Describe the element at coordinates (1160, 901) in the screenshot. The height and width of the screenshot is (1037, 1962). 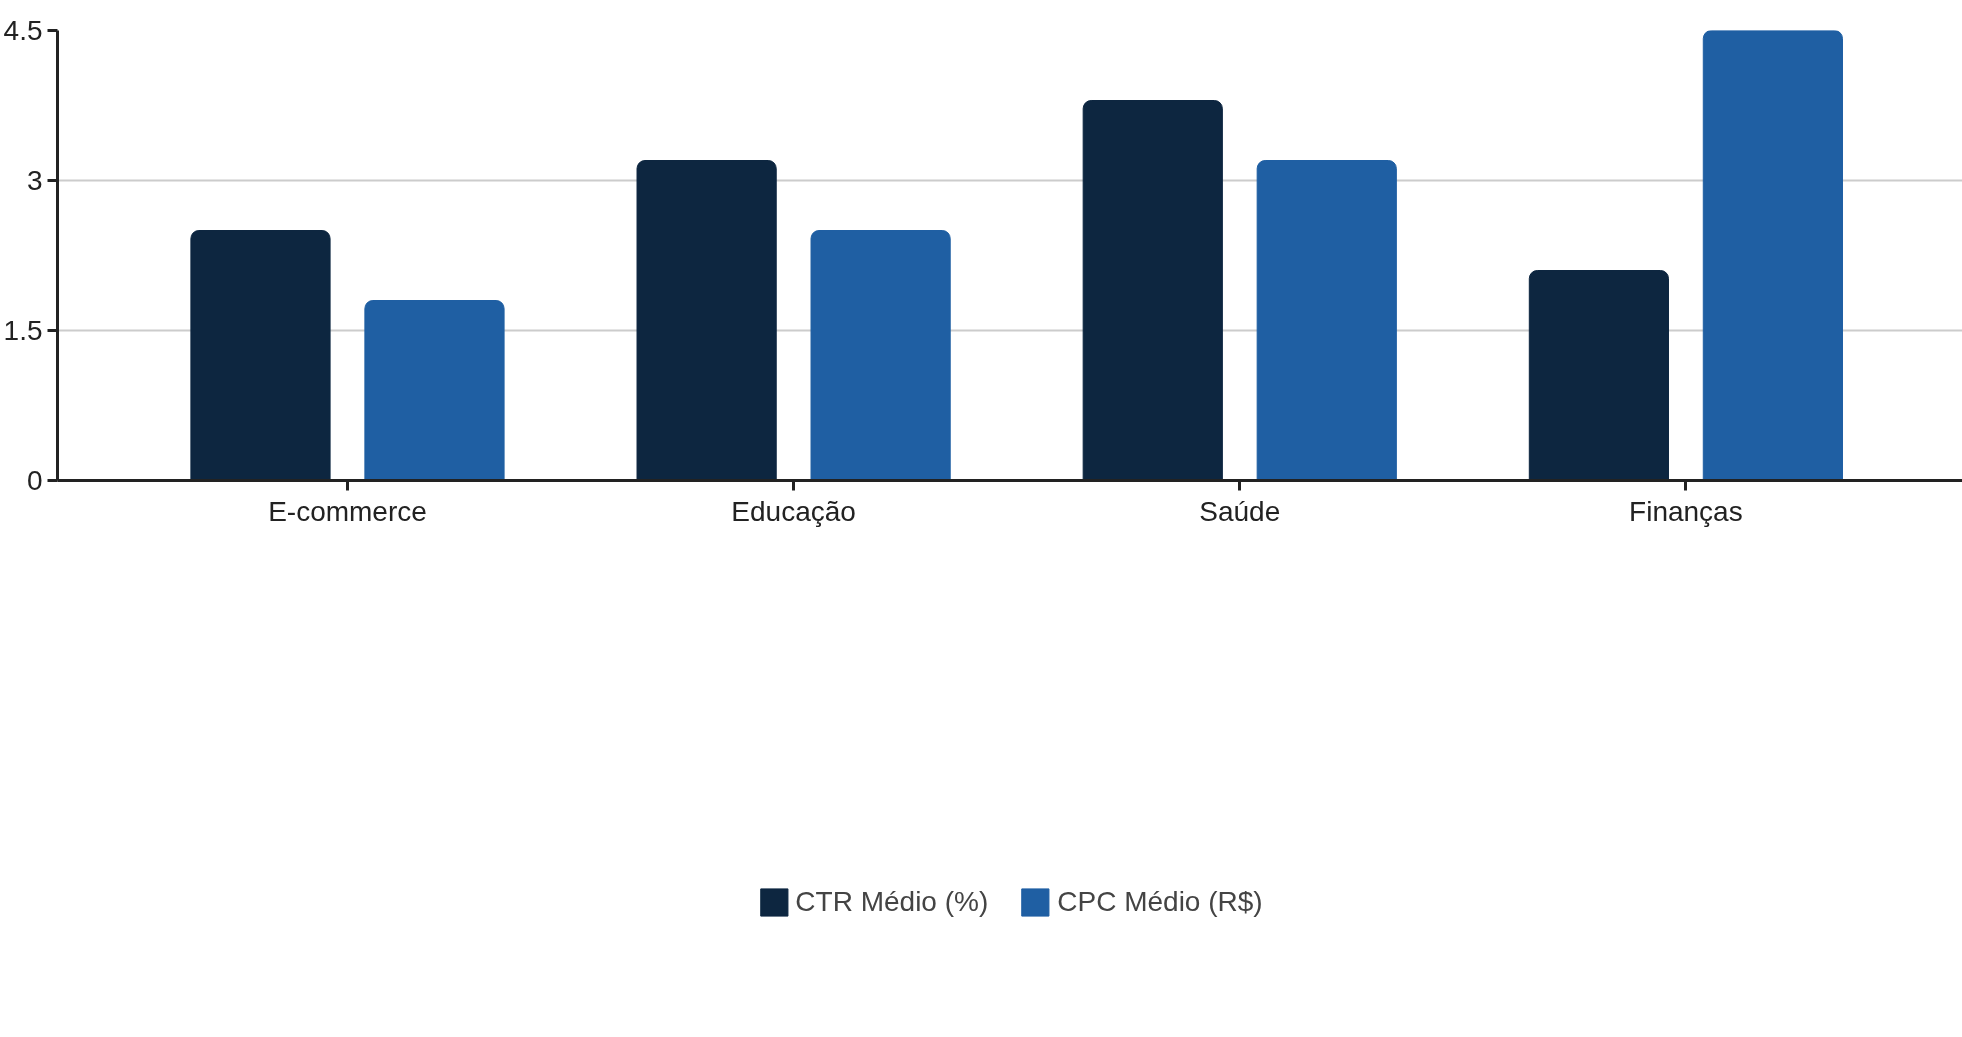
I see `legend-label: CPC Médio (R$)` at that location.